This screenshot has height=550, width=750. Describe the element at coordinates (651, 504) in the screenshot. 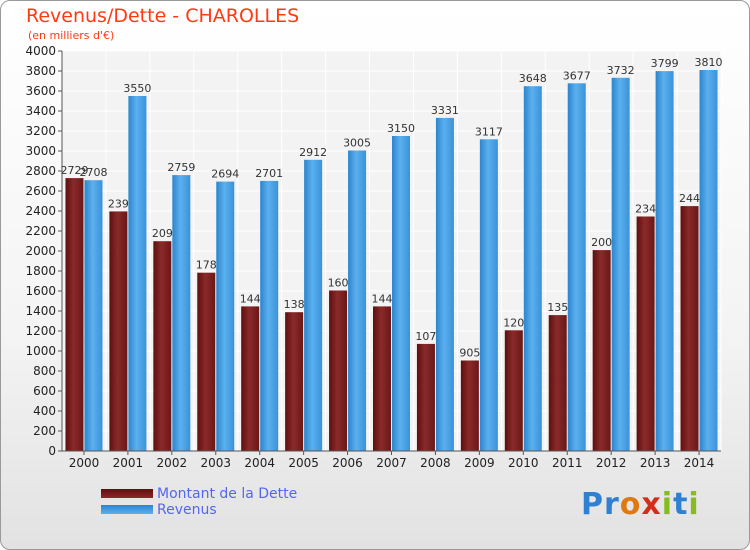

I see `logo-letter: x` at that location.